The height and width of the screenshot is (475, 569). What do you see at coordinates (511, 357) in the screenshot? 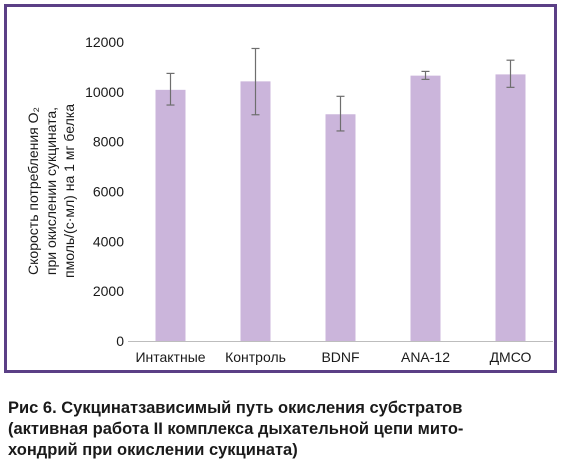
I see `x-tick-label: ДМСО` at bounding box center [511, 357].